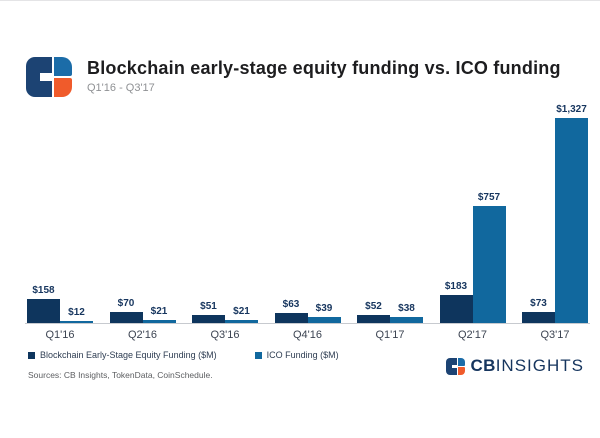 This screenshot has height=438, width=600. I want to click on ico-bar-column: $39, so click(324, 313).